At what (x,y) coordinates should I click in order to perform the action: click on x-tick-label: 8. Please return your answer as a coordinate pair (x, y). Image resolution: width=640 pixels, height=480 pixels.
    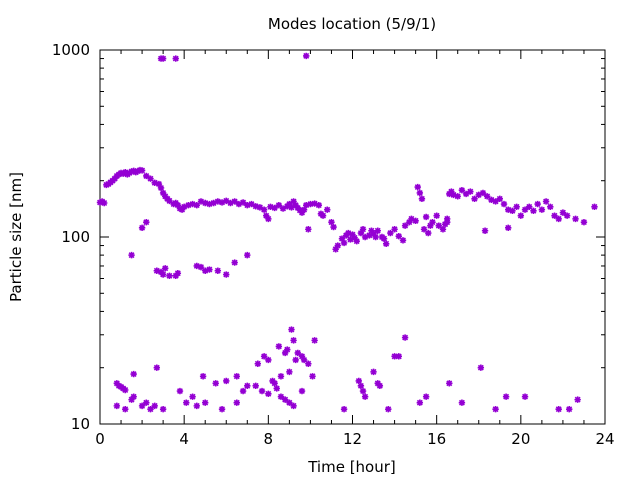
    Looking at the image, I should click on (269, 439).